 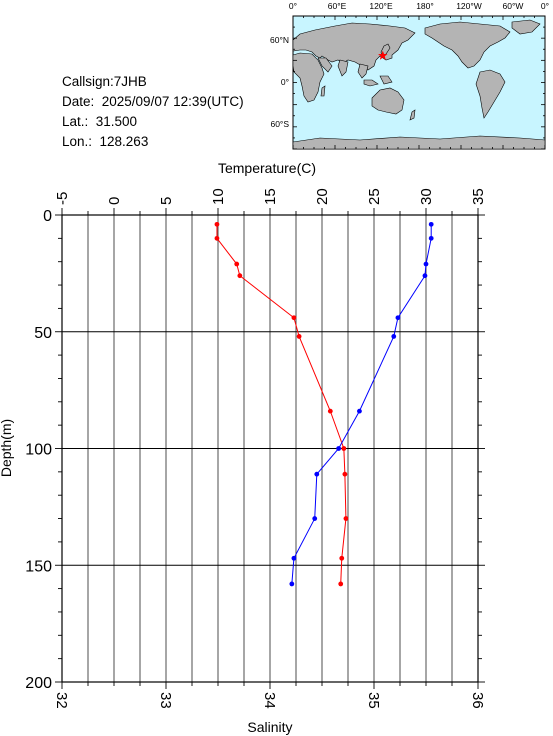 What do you see at coordinates (285, 82) in the screenshot?
I see `map-lat-label: 0°` at bounding box center [285, 82].